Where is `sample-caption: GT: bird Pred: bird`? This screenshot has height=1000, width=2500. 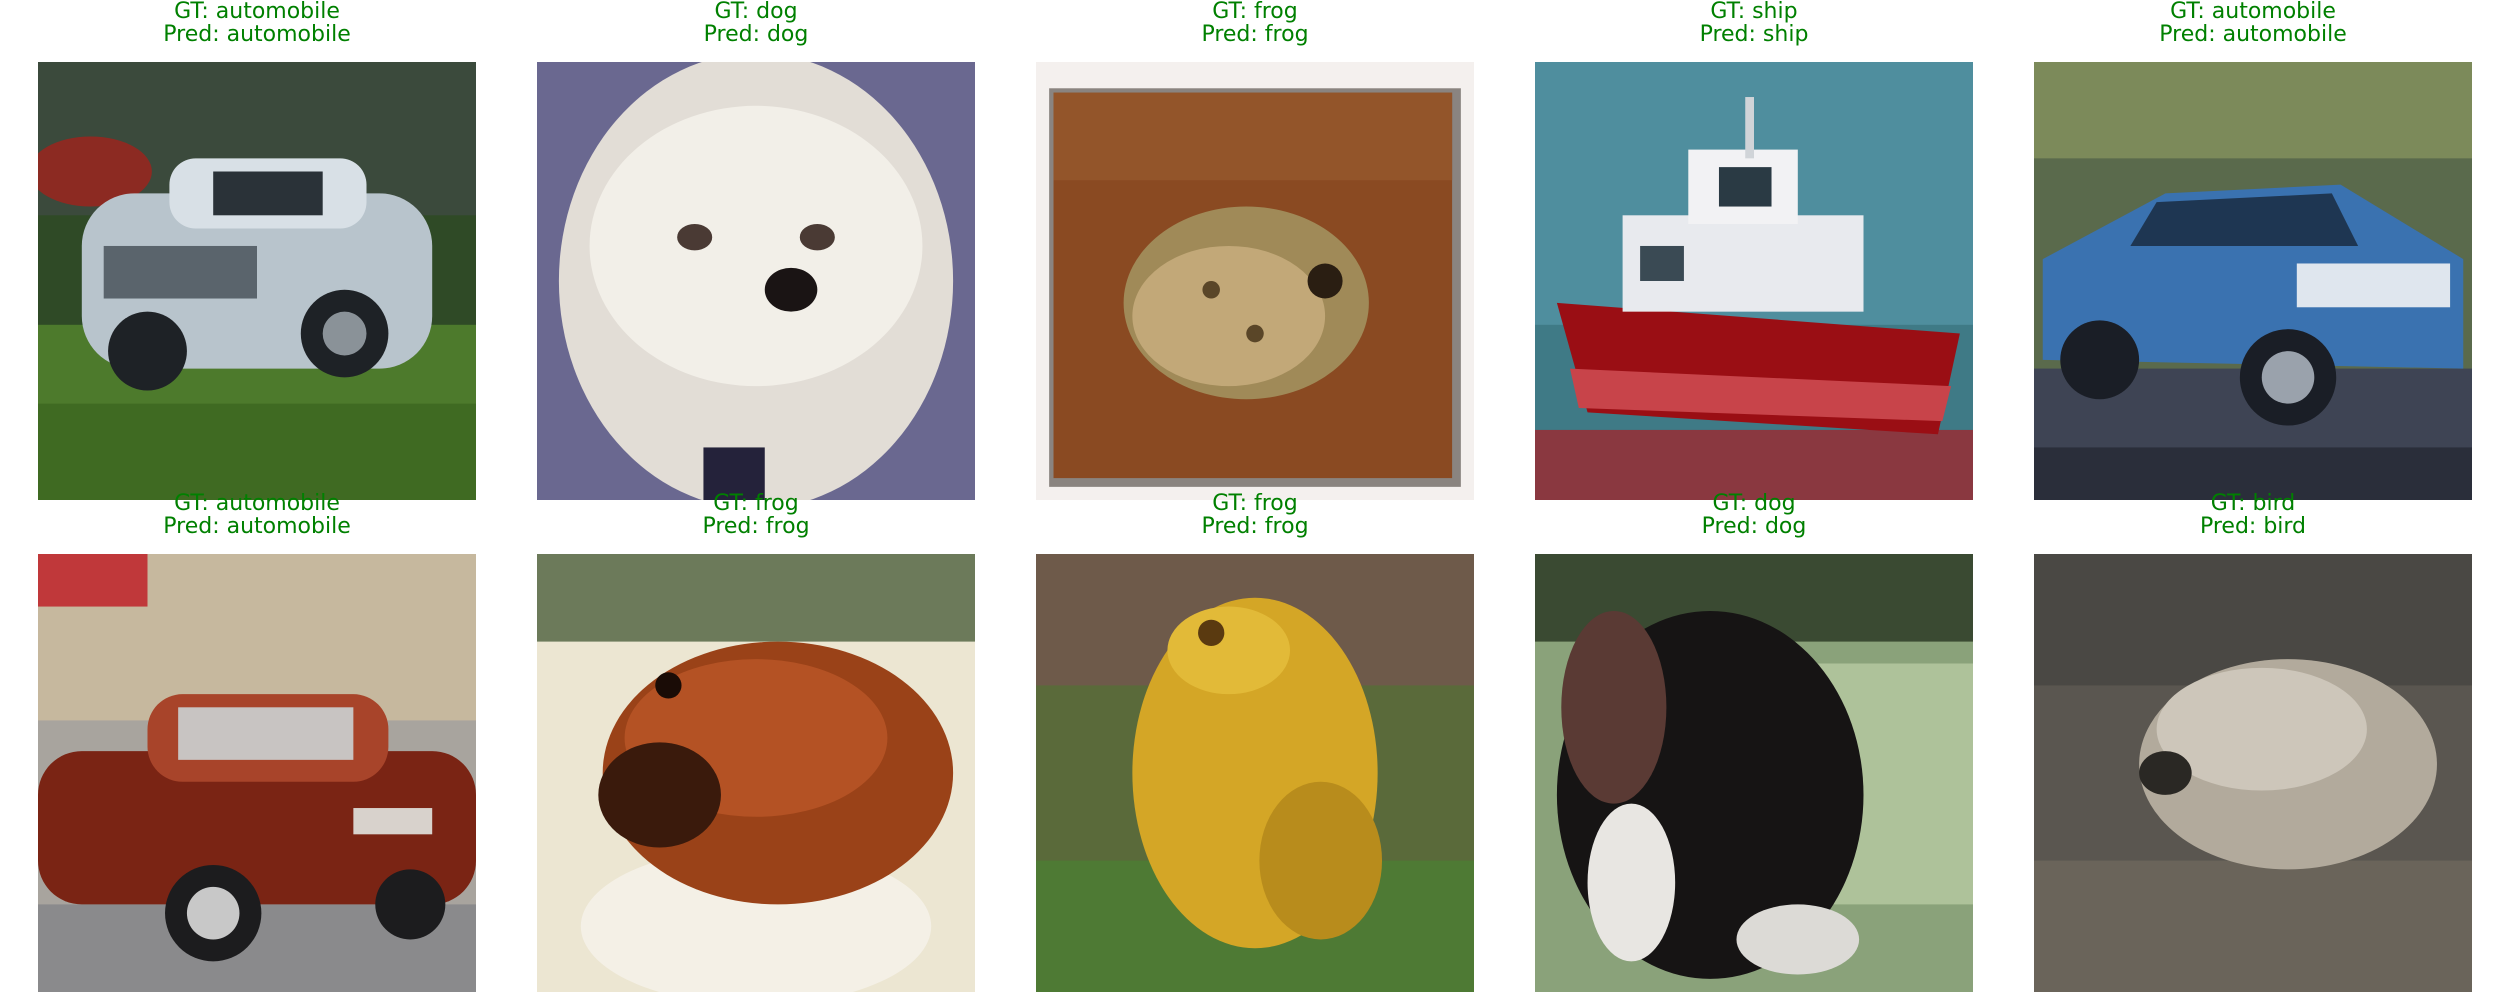
sample-caption: GT: bird Pred: bird is located at coordinates (2253, 522).